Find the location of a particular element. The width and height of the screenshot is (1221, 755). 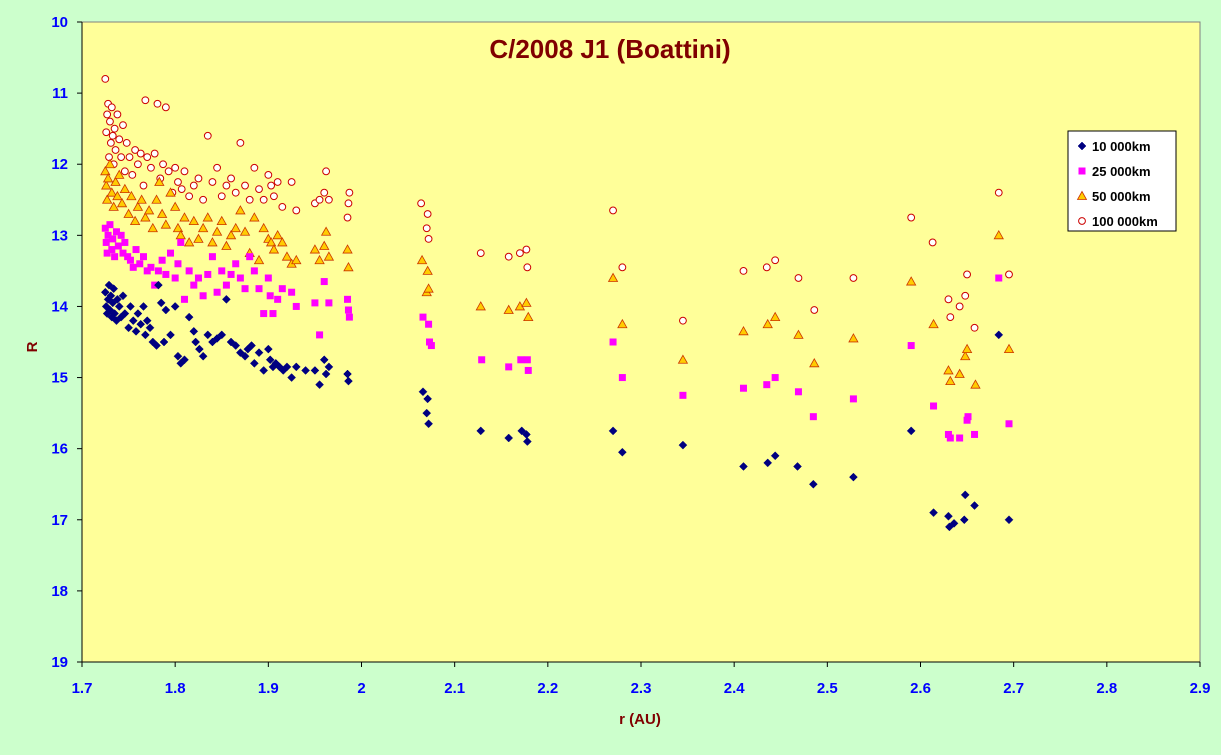

x-tick-label: 2.4 is located at coordinates (735, 688).